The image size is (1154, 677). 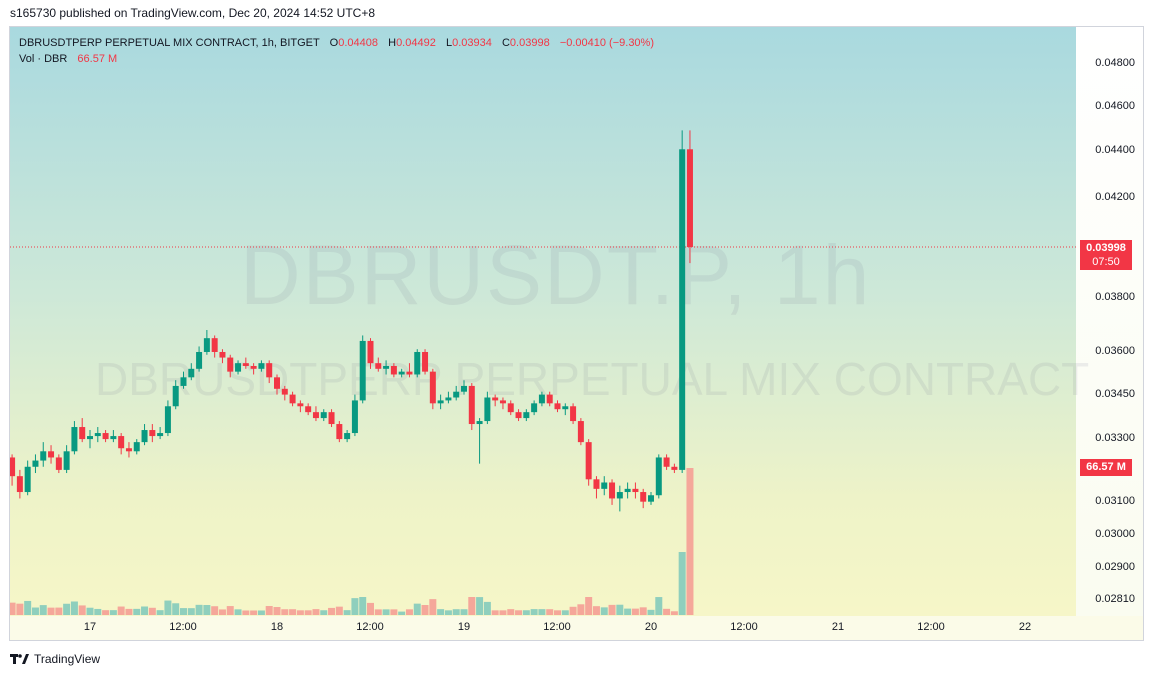 What do you see at coordinates (370, 608) in the screenshot?
I see `volume-bar` at bounding box center [370, 608].